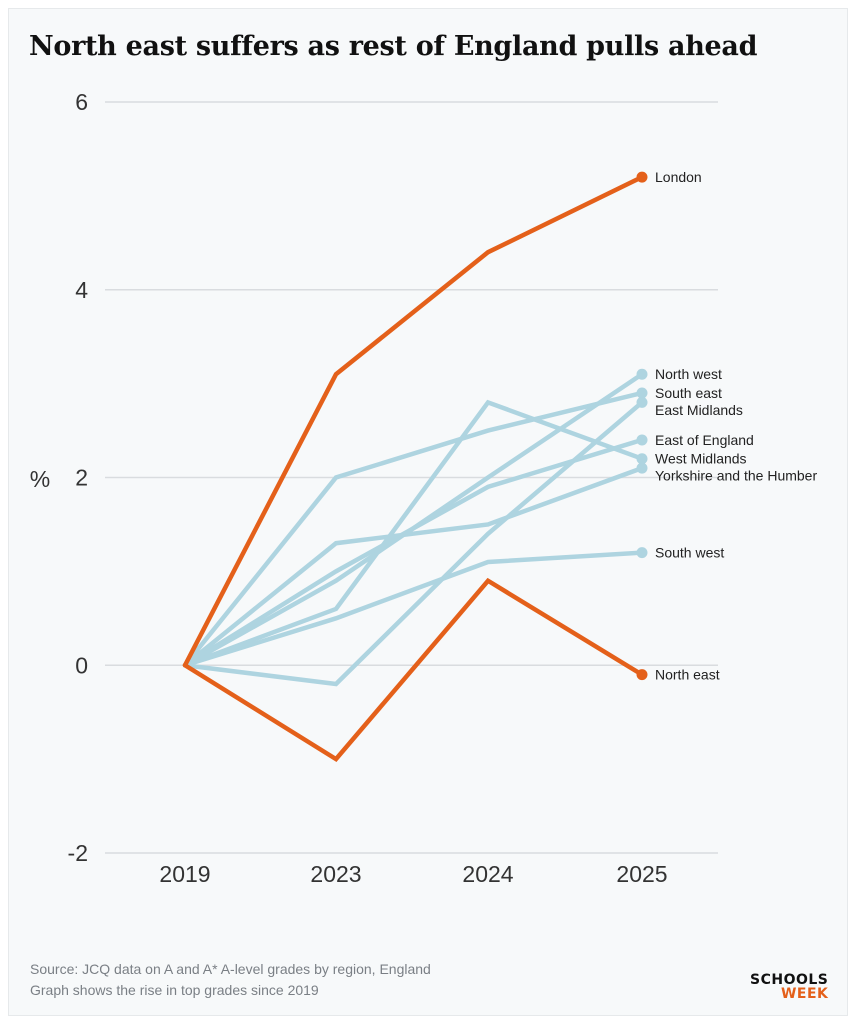  What do you see at coordinates (184, 874) in the screenshot?
I see `x-tick-label: 2019` at bounding box center [184, 874].